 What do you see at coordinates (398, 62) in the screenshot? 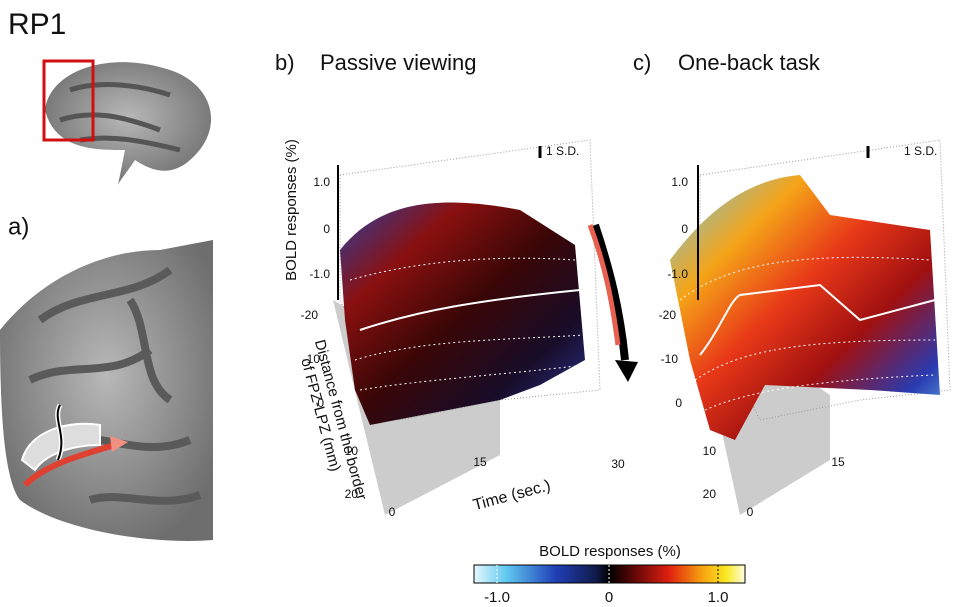
I see `panel-title: Passive viewing` at bounding box center [398, 62].